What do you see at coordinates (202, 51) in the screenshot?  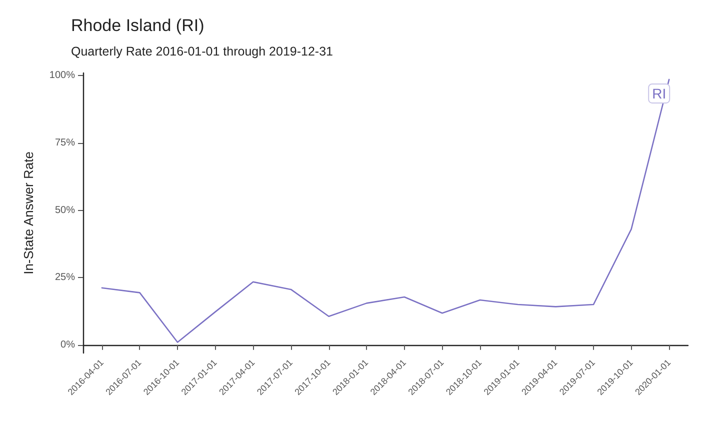 I see `chart-subtitle: Quarterly Rate 2016-01-01 through 2019-12-31` at bounding box center [202, 51].